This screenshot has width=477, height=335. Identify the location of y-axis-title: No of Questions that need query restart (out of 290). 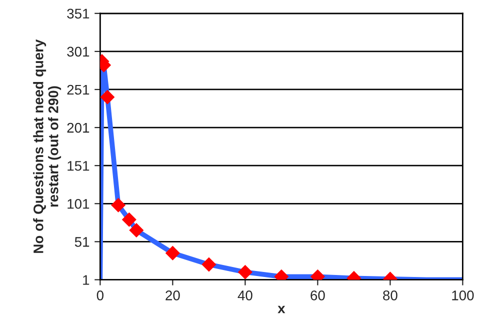
(47, 146).